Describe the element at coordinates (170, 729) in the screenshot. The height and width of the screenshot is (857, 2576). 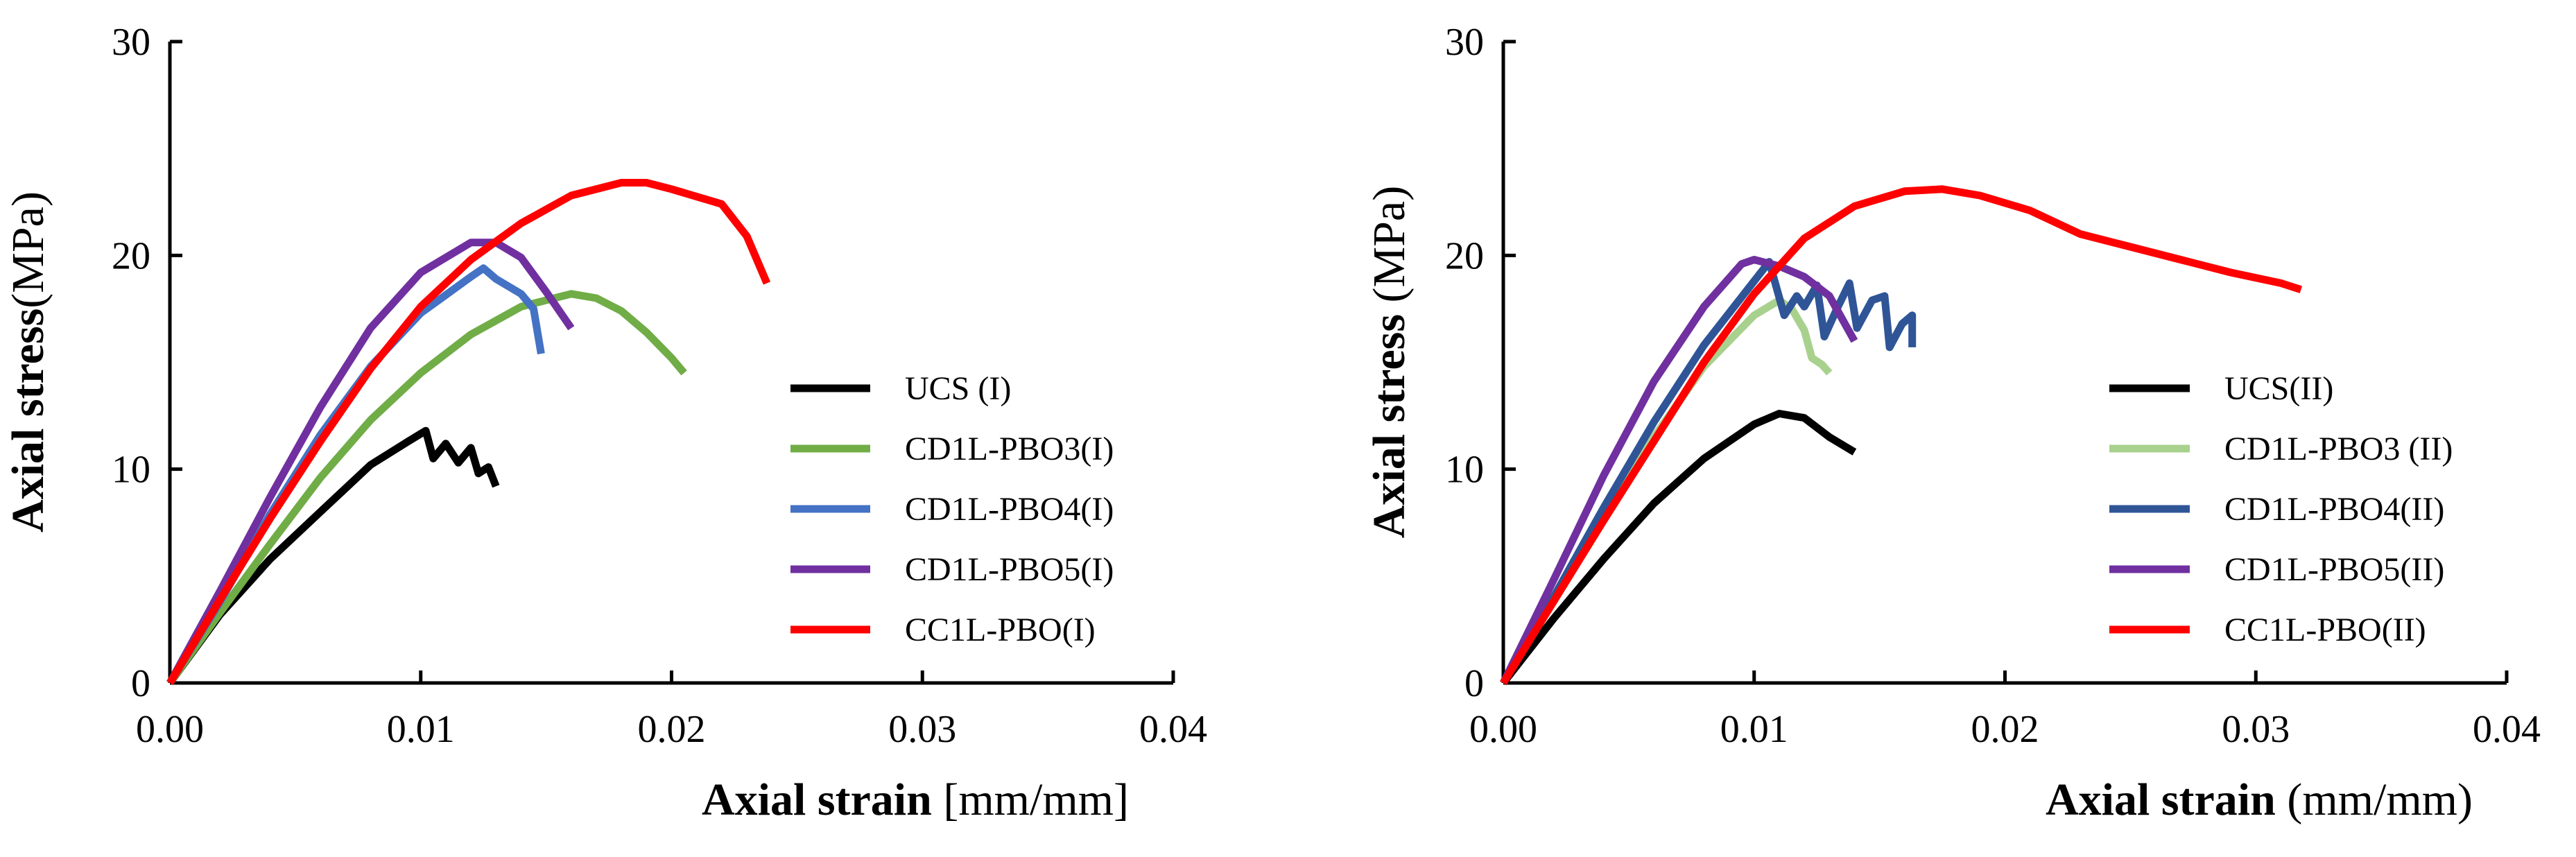
I see `chart0-x-tick-label: 0.00` at that location.